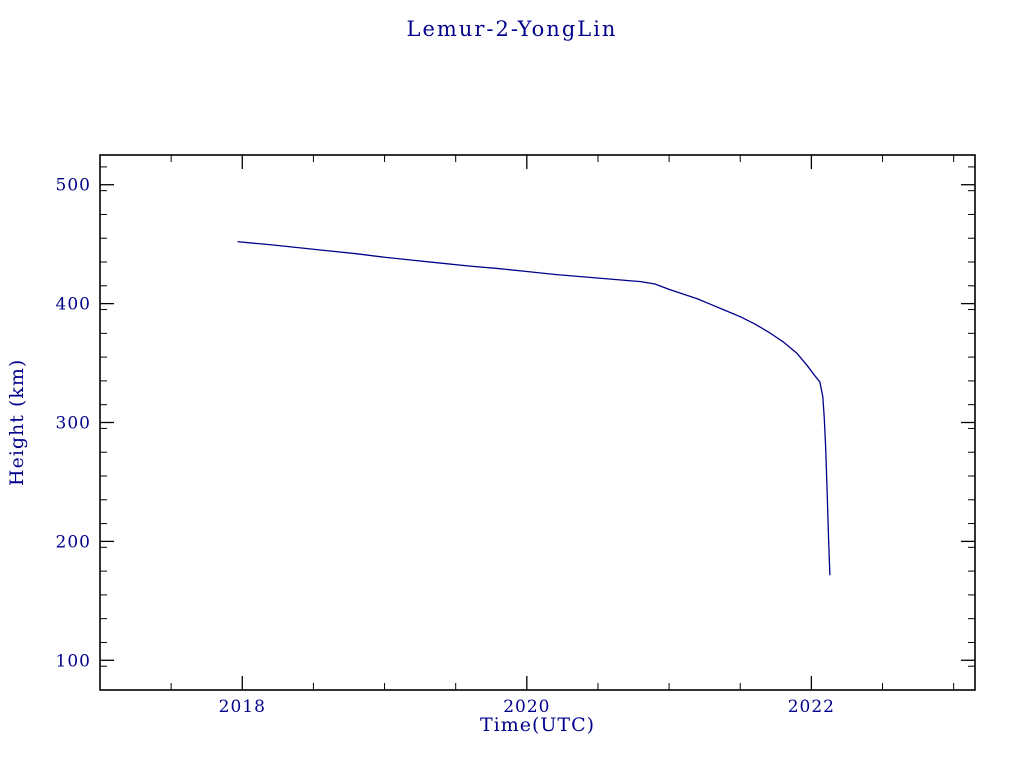 The image size is (1024, 768). Describe the element at coordinates (73, 661) in the screenshot. I see `y-tick-label: 100` at that location.